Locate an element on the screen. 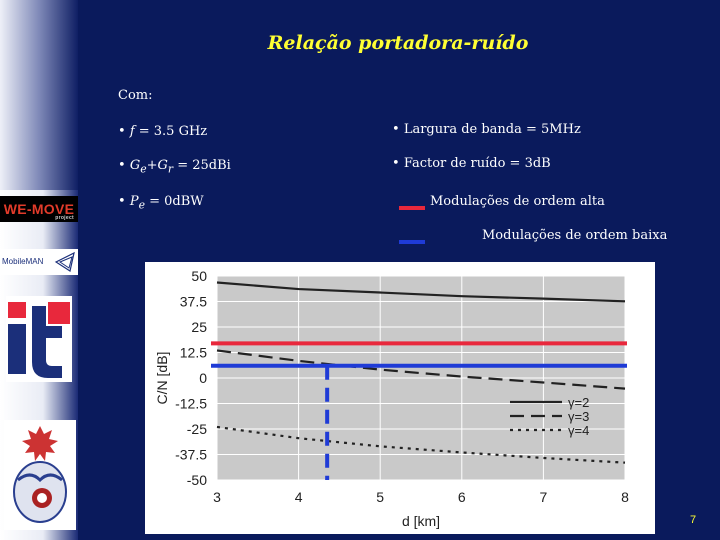 The image size is (720, 540). y-tick-label: 12.5 is located at coordinates (193, 353).